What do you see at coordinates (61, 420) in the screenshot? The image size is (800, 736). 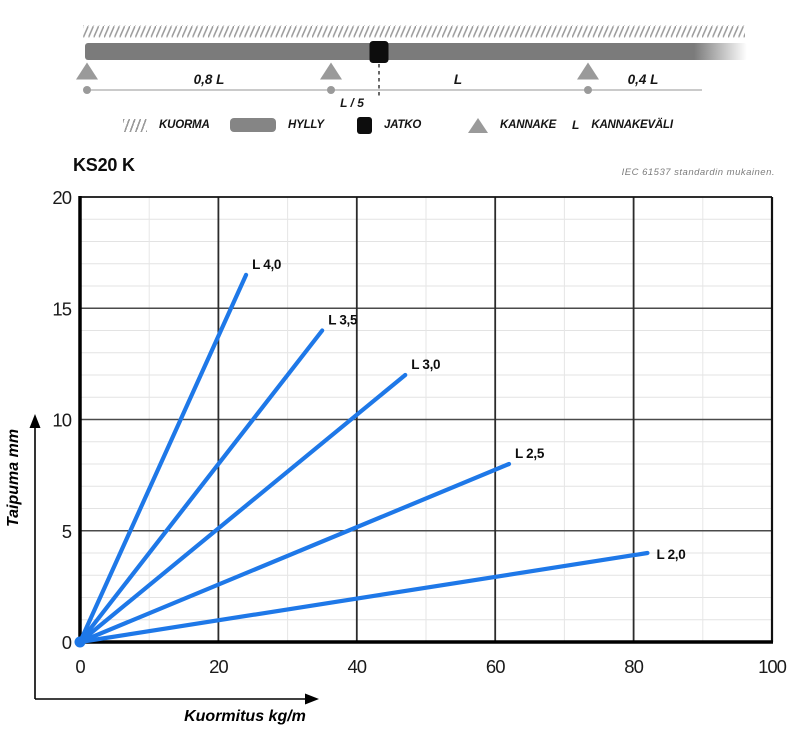 I see `y-tick-label: 10` at bounding box center [61, 420].